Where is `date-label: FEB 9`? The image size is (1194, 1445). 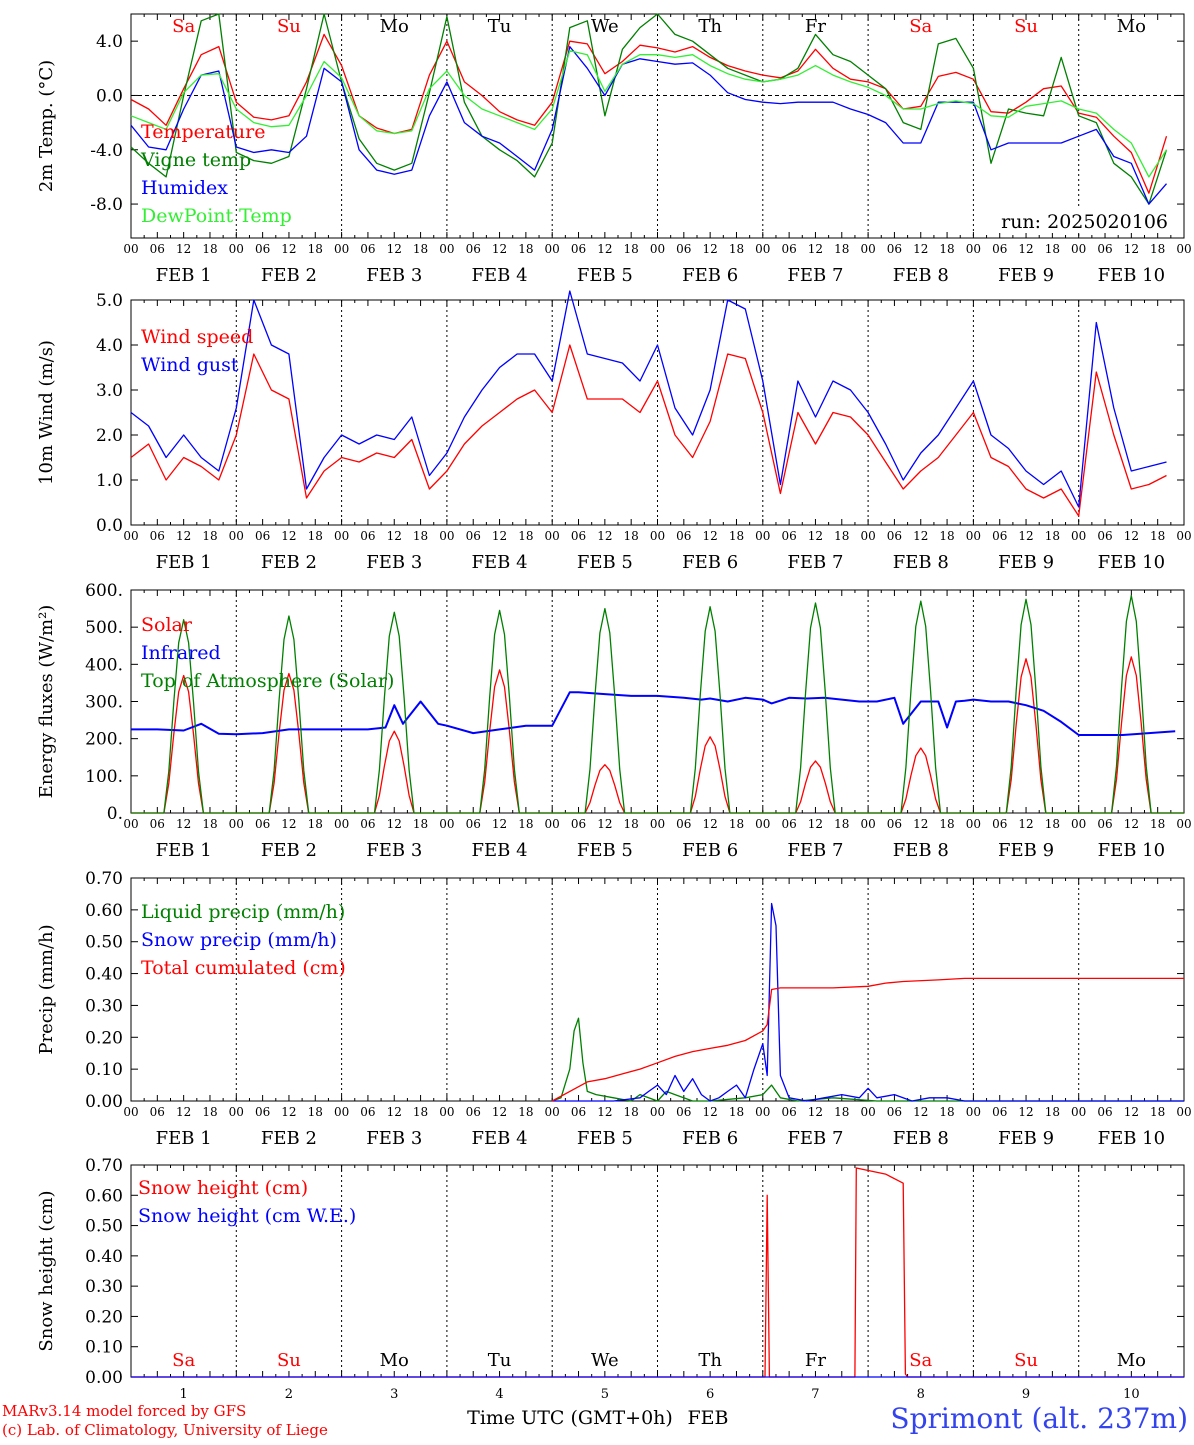
date-label: FEB 9 is located at coordinates (1026, 275).